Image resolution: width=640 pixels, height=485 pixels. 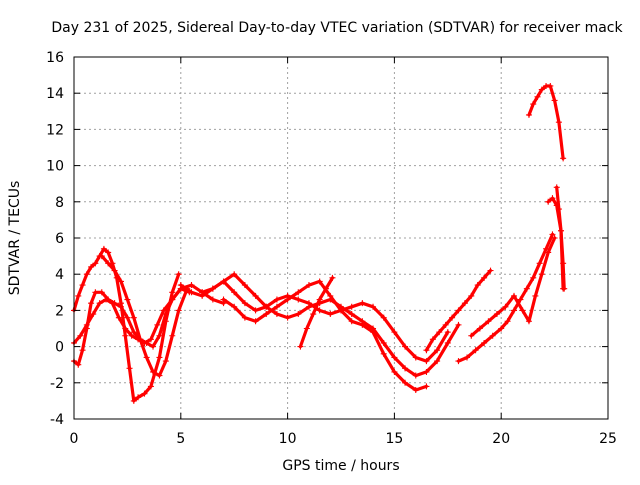 I want to click on y-axis-label: SDTVAR / TECUs, so click(x=15, y=238).